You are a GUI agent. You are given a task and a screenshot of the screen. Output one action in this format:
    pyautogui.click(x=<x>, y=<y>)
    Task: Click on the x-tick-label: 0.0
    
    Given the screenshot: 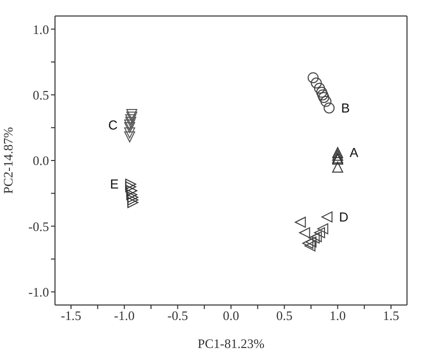 What is the action you would take?
    pyautogui.click(x=231, y=316)
    